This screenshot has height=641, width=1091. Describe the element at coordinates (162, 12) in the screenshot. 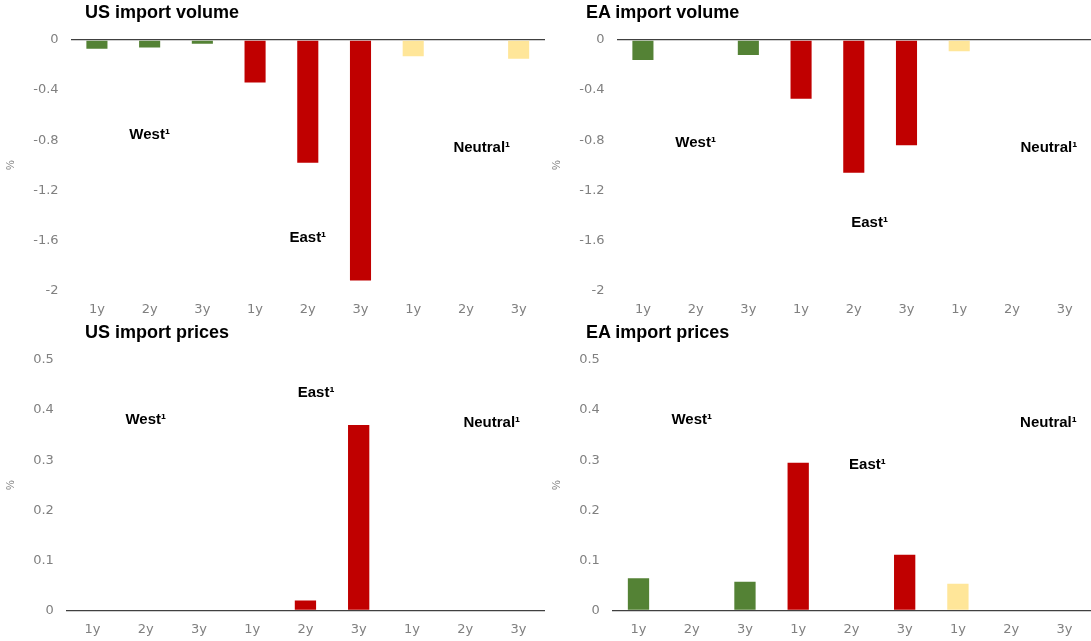

I see `chart-title: US import volume` at that location.